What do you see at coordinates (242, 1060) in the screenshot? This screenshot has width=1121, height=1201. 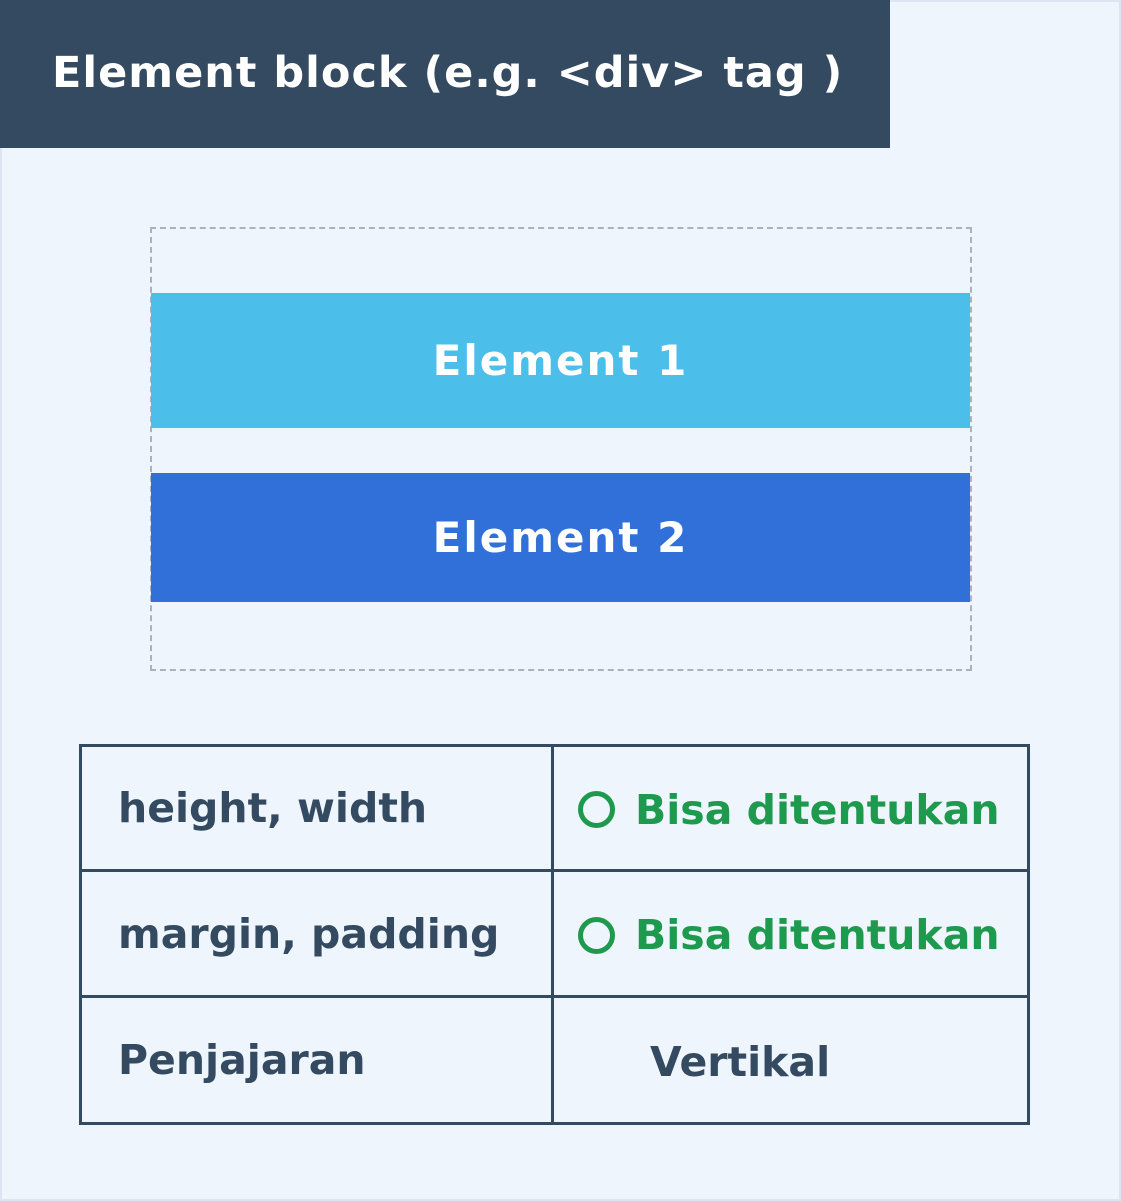 I see `property-label: Penjajaran` at bounding box center [242, 1060].